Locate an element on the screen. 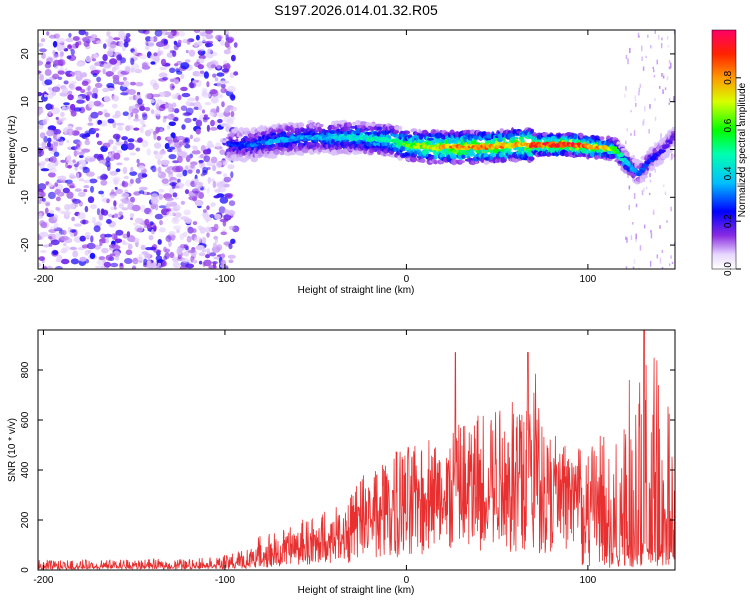 The image size is (750, 600). snr-y-label: SNR (10 * v/v) is located at coordinates (12, 450).